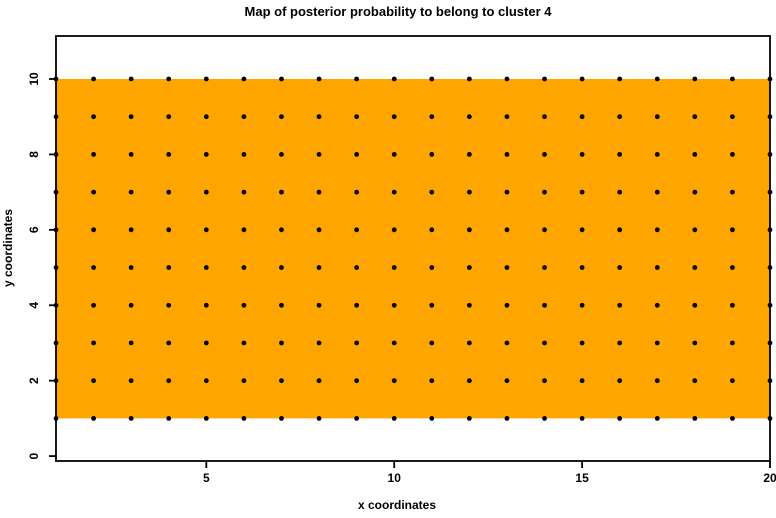 This screenshot has width=776, height=518. I want to click on x-tick-label: 10, so click(395, 478).